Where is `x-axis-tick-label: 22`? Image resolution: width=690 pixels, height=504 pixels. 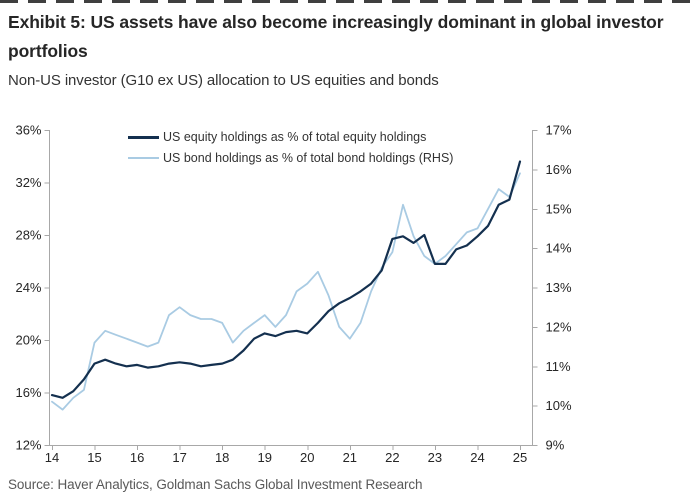
x-axis-tick-label: 22 is located at coordinates (392, 457).